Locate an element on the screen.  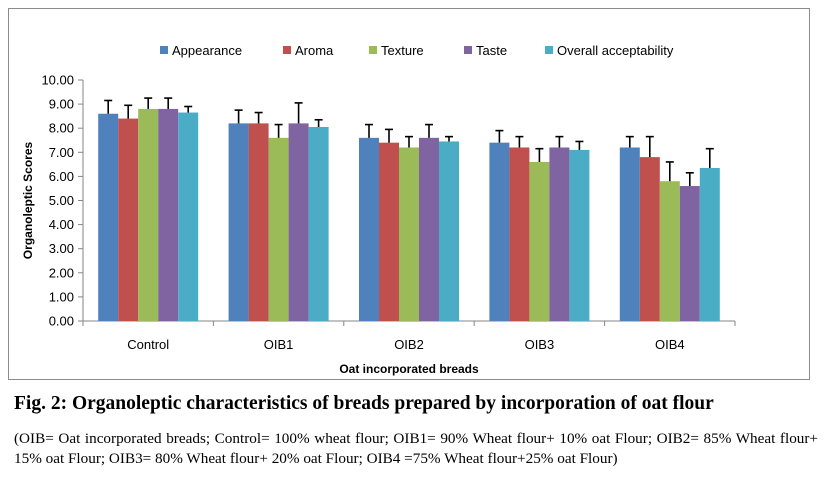
bar-aroma-oib1 is located at coordinates (258, 222).